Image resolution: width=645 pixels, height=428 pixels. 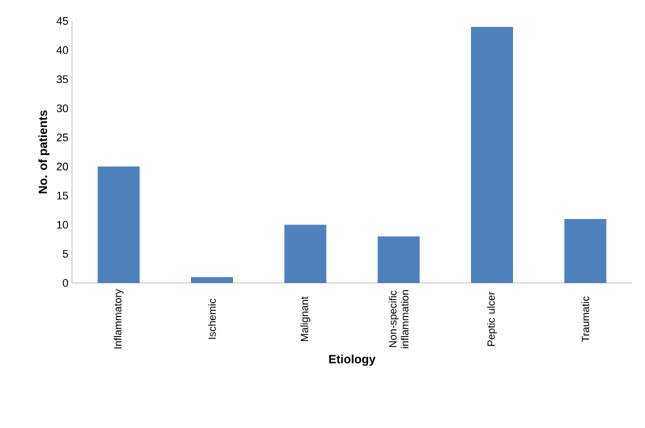 What do you see at coordinates (44, 152) in the screenshot?
I see `y-axis-title: No. of patients` at bounding box center [44, 152].